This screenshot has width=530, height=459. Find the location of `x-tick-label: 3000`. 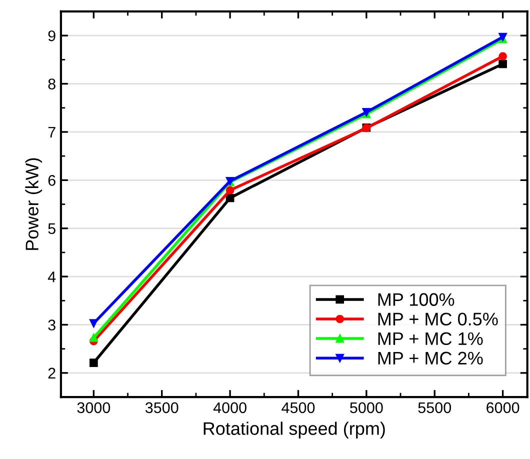

x-tick-label: 3000 is located at coordinates (93, 408).